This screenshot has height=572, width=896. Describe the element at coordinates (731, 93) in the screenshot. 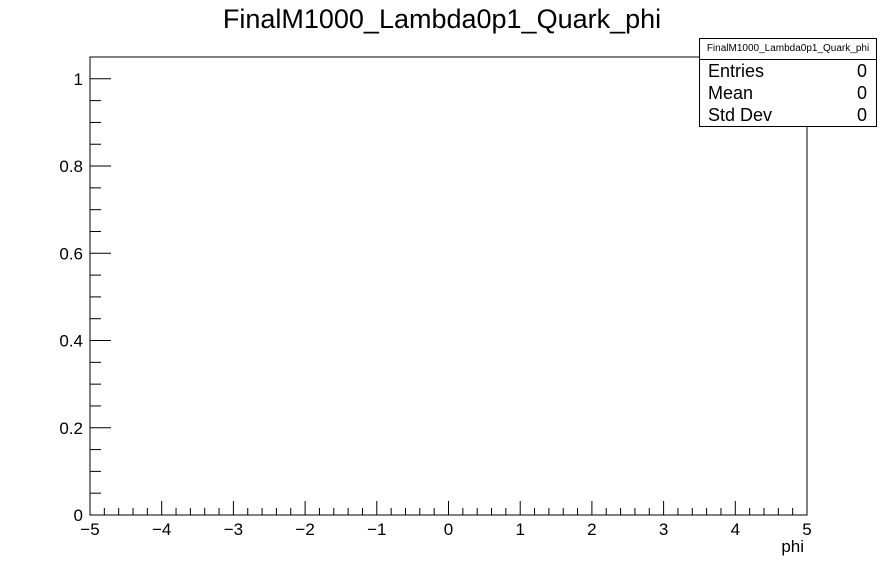

I see `stats-label: Mean` at that location.